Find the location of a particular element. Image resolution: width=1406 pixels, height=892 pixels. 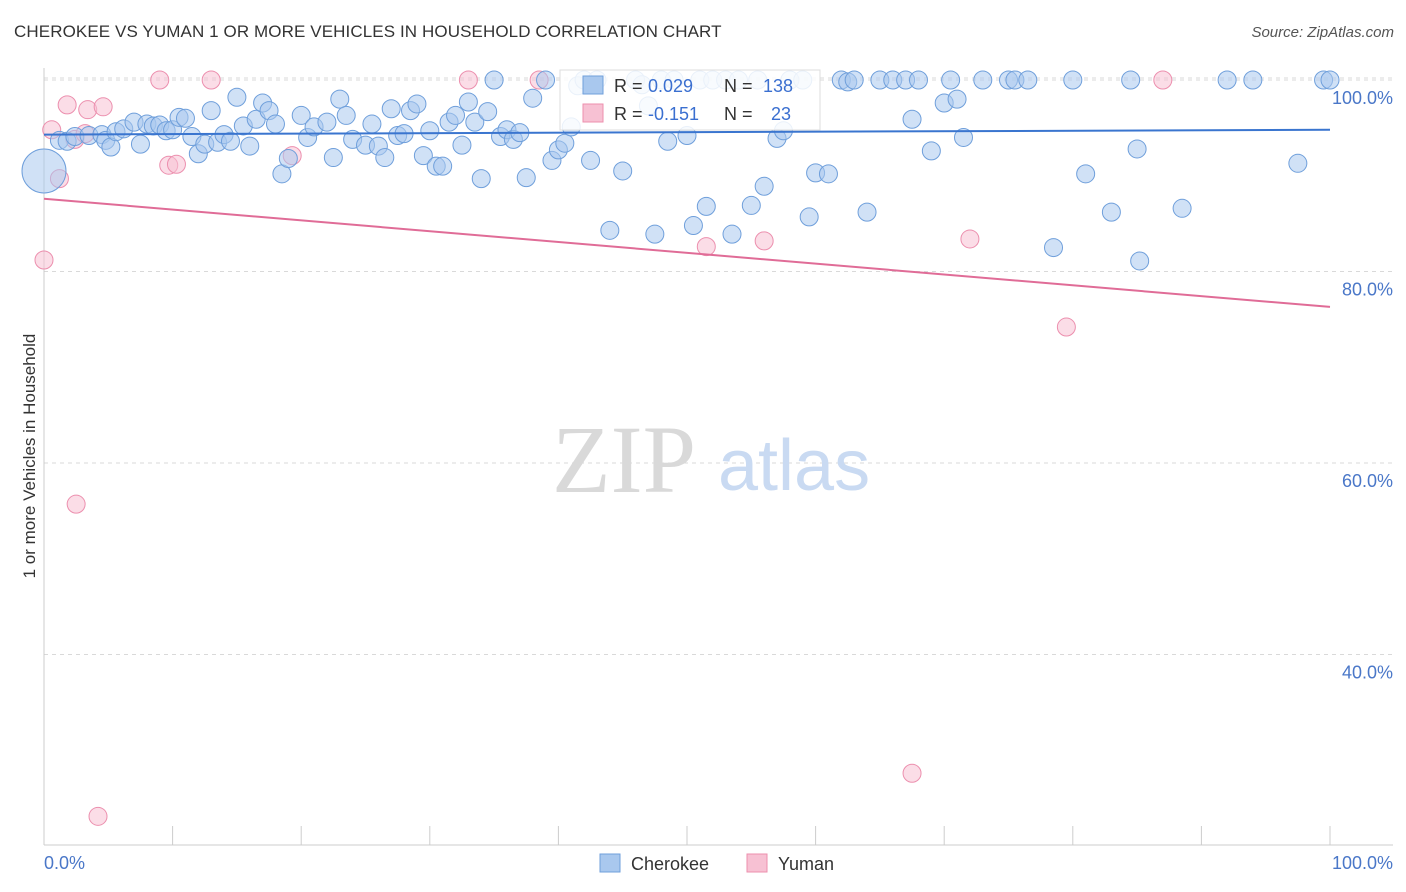

watermark: ZIP atlas is located at coordinates (711, 459).